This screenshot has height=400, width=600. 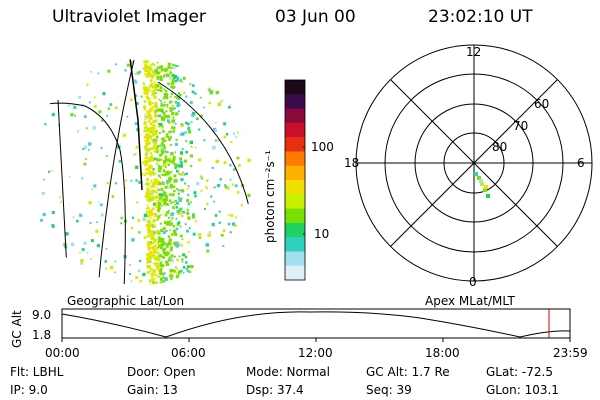 I want to click on filter-info: Flt: LBHL, so click(x=37, y=372).